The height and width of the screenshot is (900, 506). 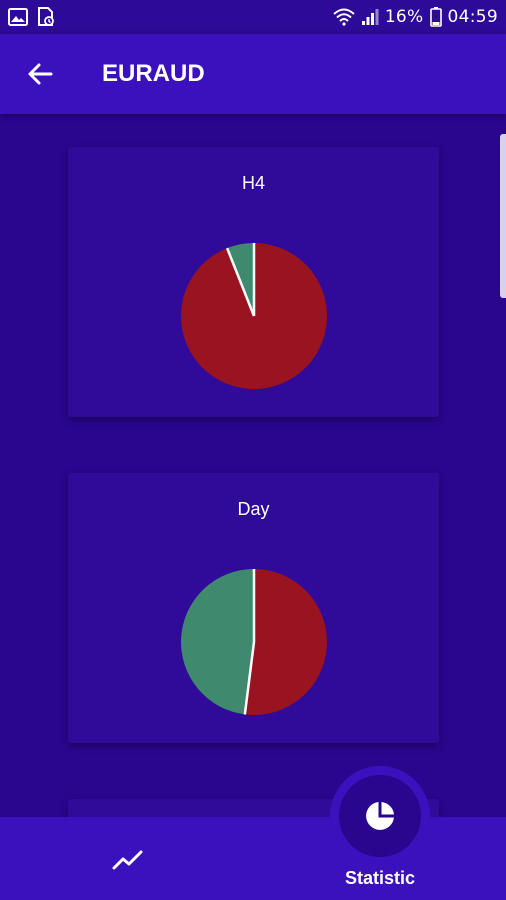 What do you see at coordinates (253, 509) in the screenshot?
I see `card-title: Day` at bounding box center [253, 509].